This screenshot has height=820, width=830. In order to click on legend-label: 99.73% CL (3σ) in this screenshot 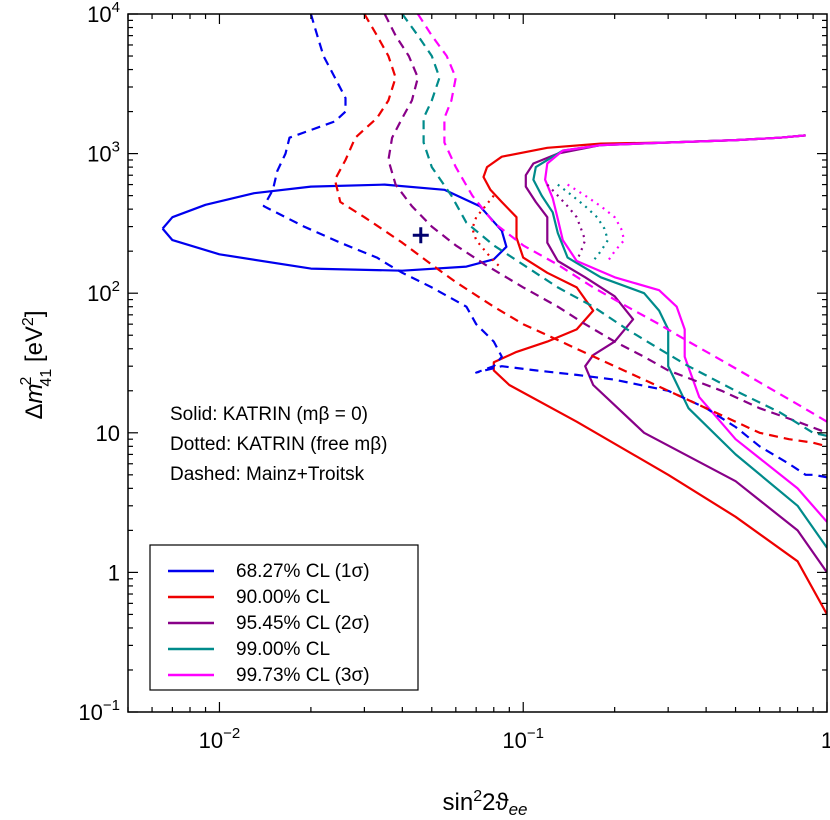, I will do `click(303, 675)`.